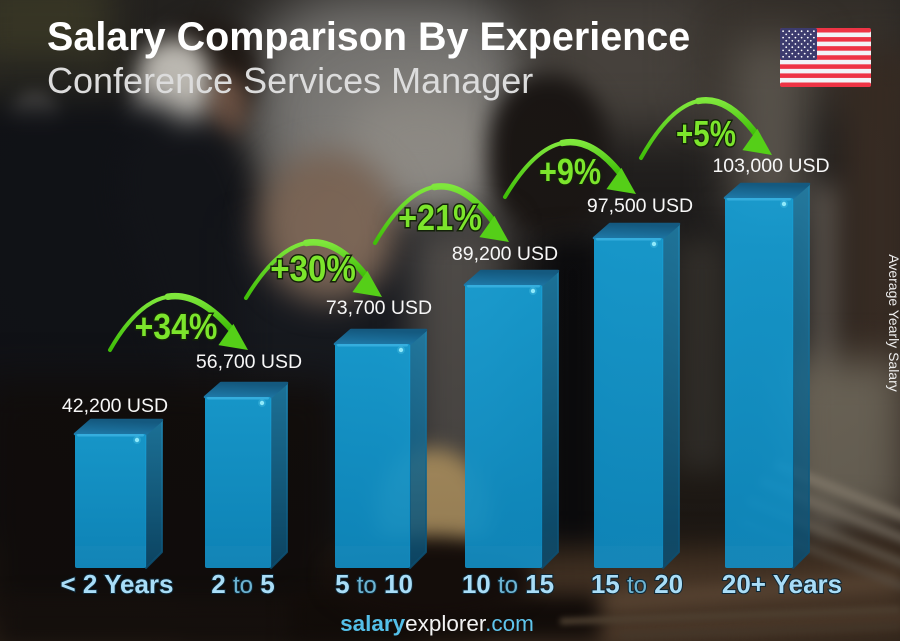 Image resolution: width=900 pixels, height=641 pixels. What do you see at coordinates (637, 584) in the screenshot?
I see `svg-text: 15 to 20` at bounding box center [637, 584].